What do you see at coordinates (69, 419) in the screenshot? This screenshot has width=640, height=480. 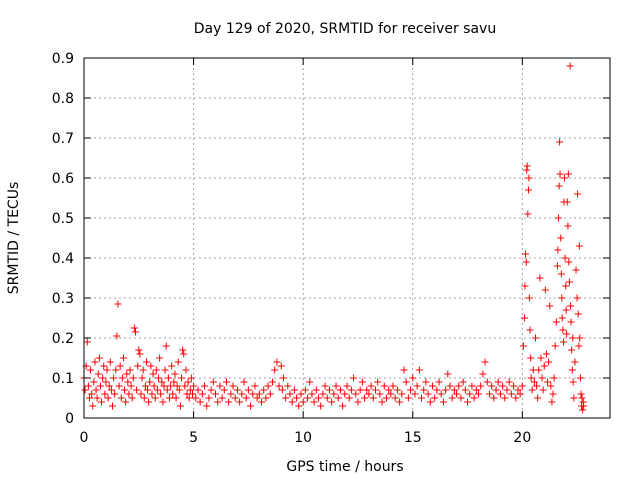 I see `y-tick-label: 0` at bounding box center [69, 419].